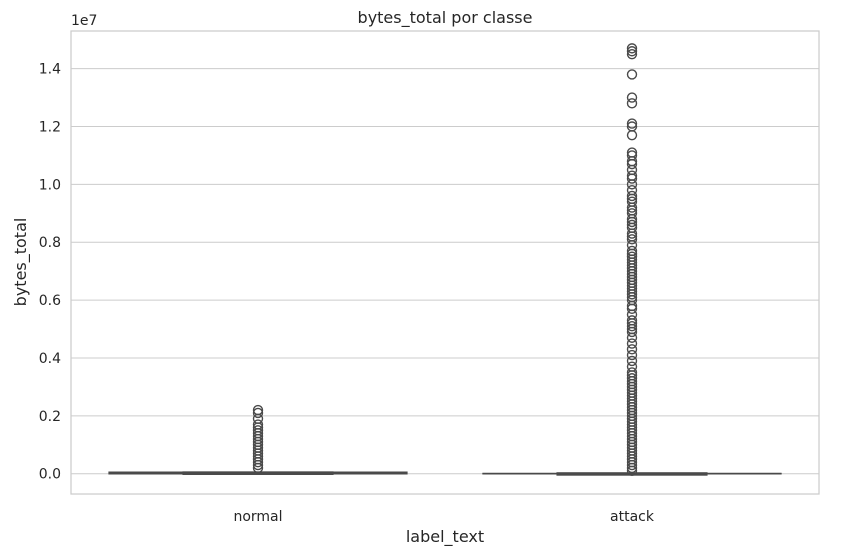 This screenshot has width=856, height=556. Describe the element at coordinates (50, 301) in the screenshot. I see `y-tick-label: 0.6` at that location.